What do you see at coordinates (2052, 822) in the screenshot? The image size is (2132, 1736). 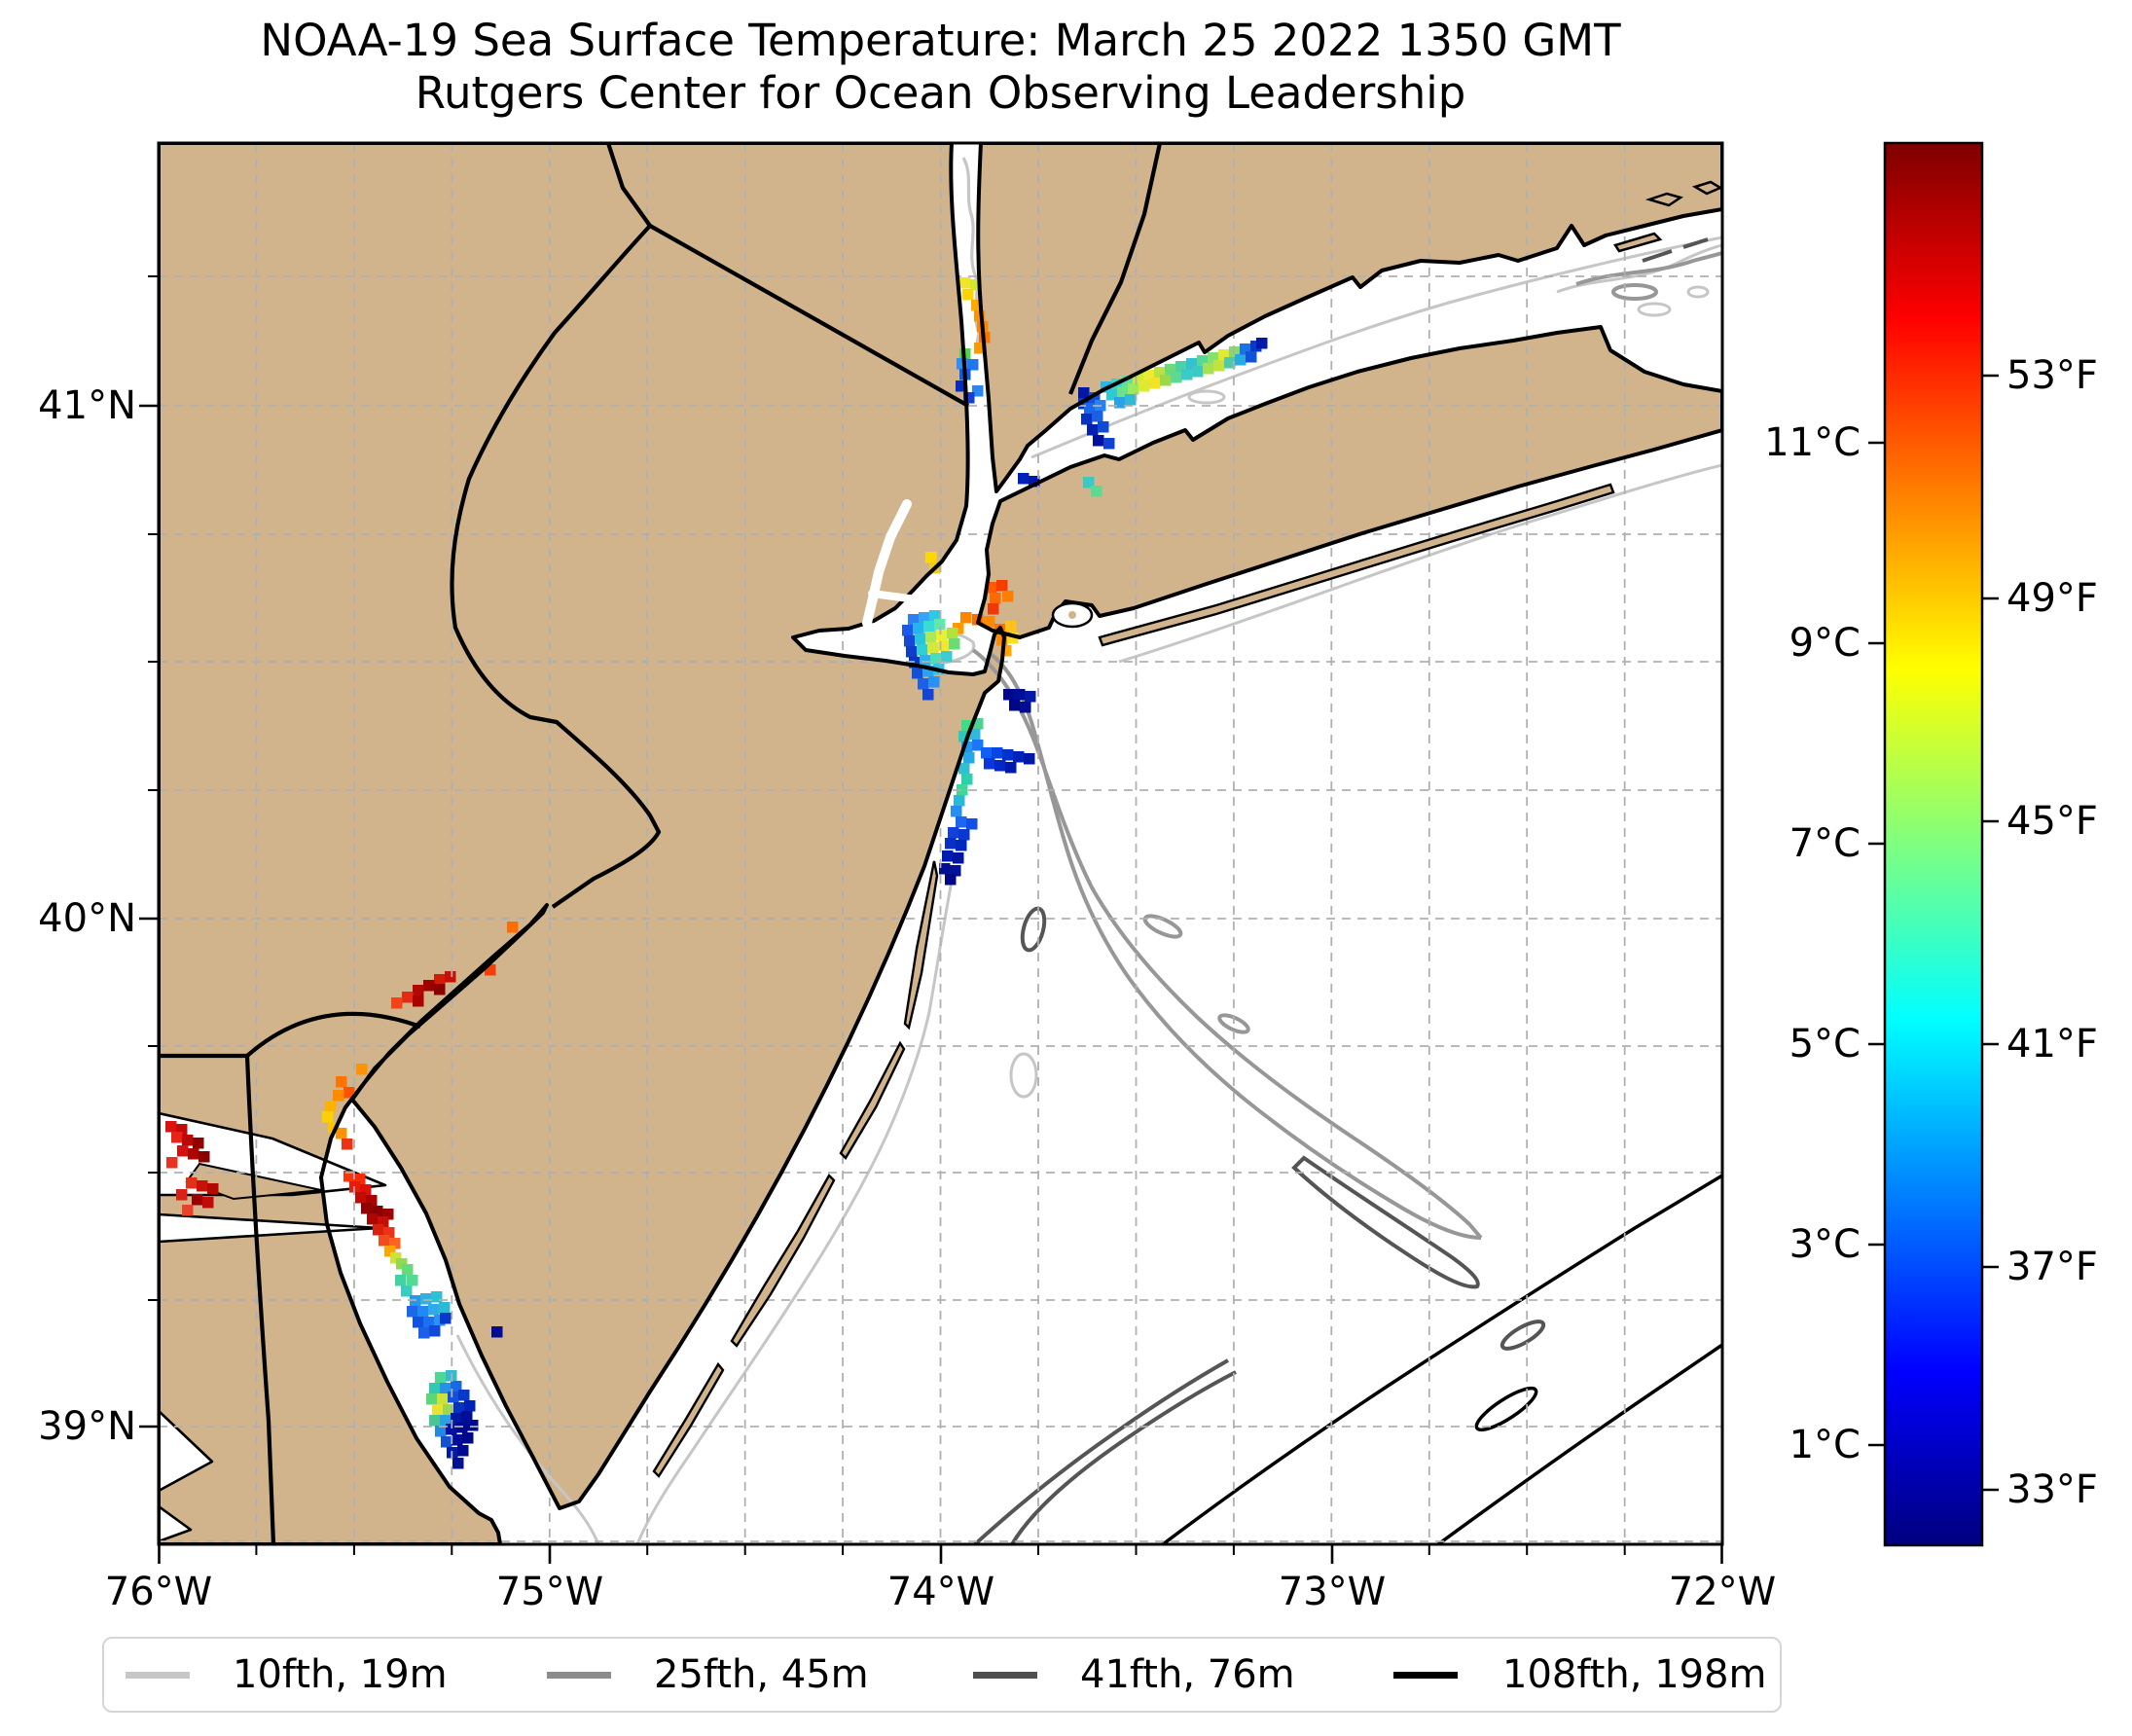 I see `cbar-45f: 45°F` at bounding box center [2052, 822].